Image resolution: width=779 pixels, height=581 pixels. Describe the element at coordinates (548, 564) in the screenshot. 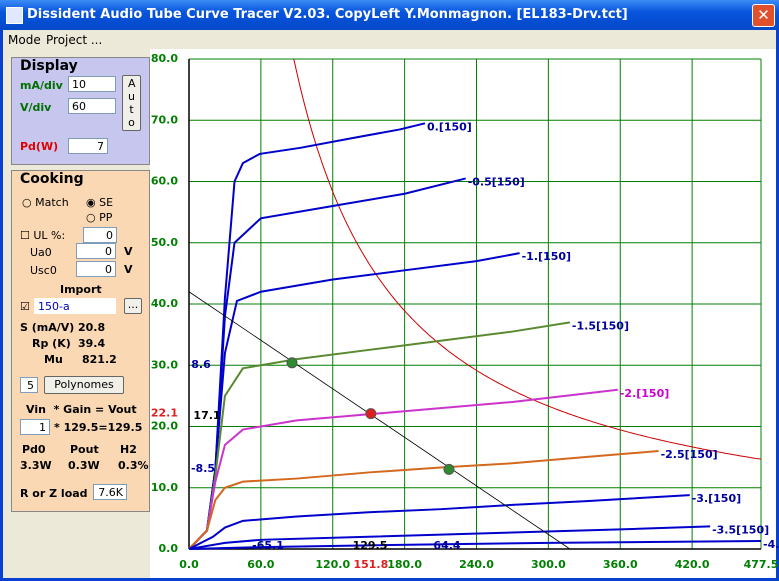

I see `x-tick-label: 300.0` at that location.